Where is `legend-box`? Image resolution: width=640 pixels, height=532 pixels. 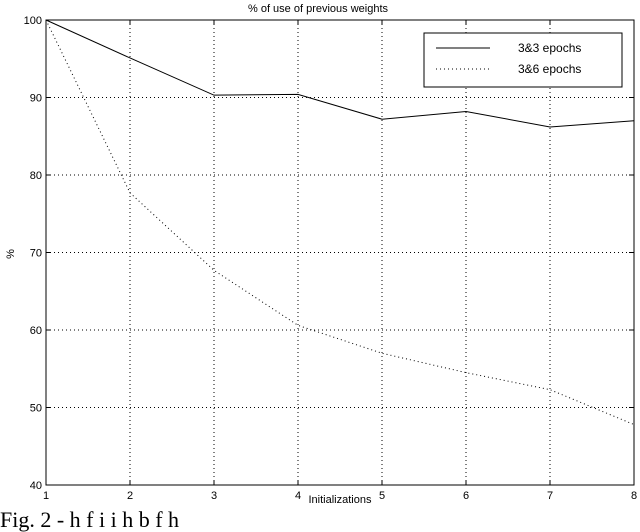 legend-box is located at coordinates (523, 60).